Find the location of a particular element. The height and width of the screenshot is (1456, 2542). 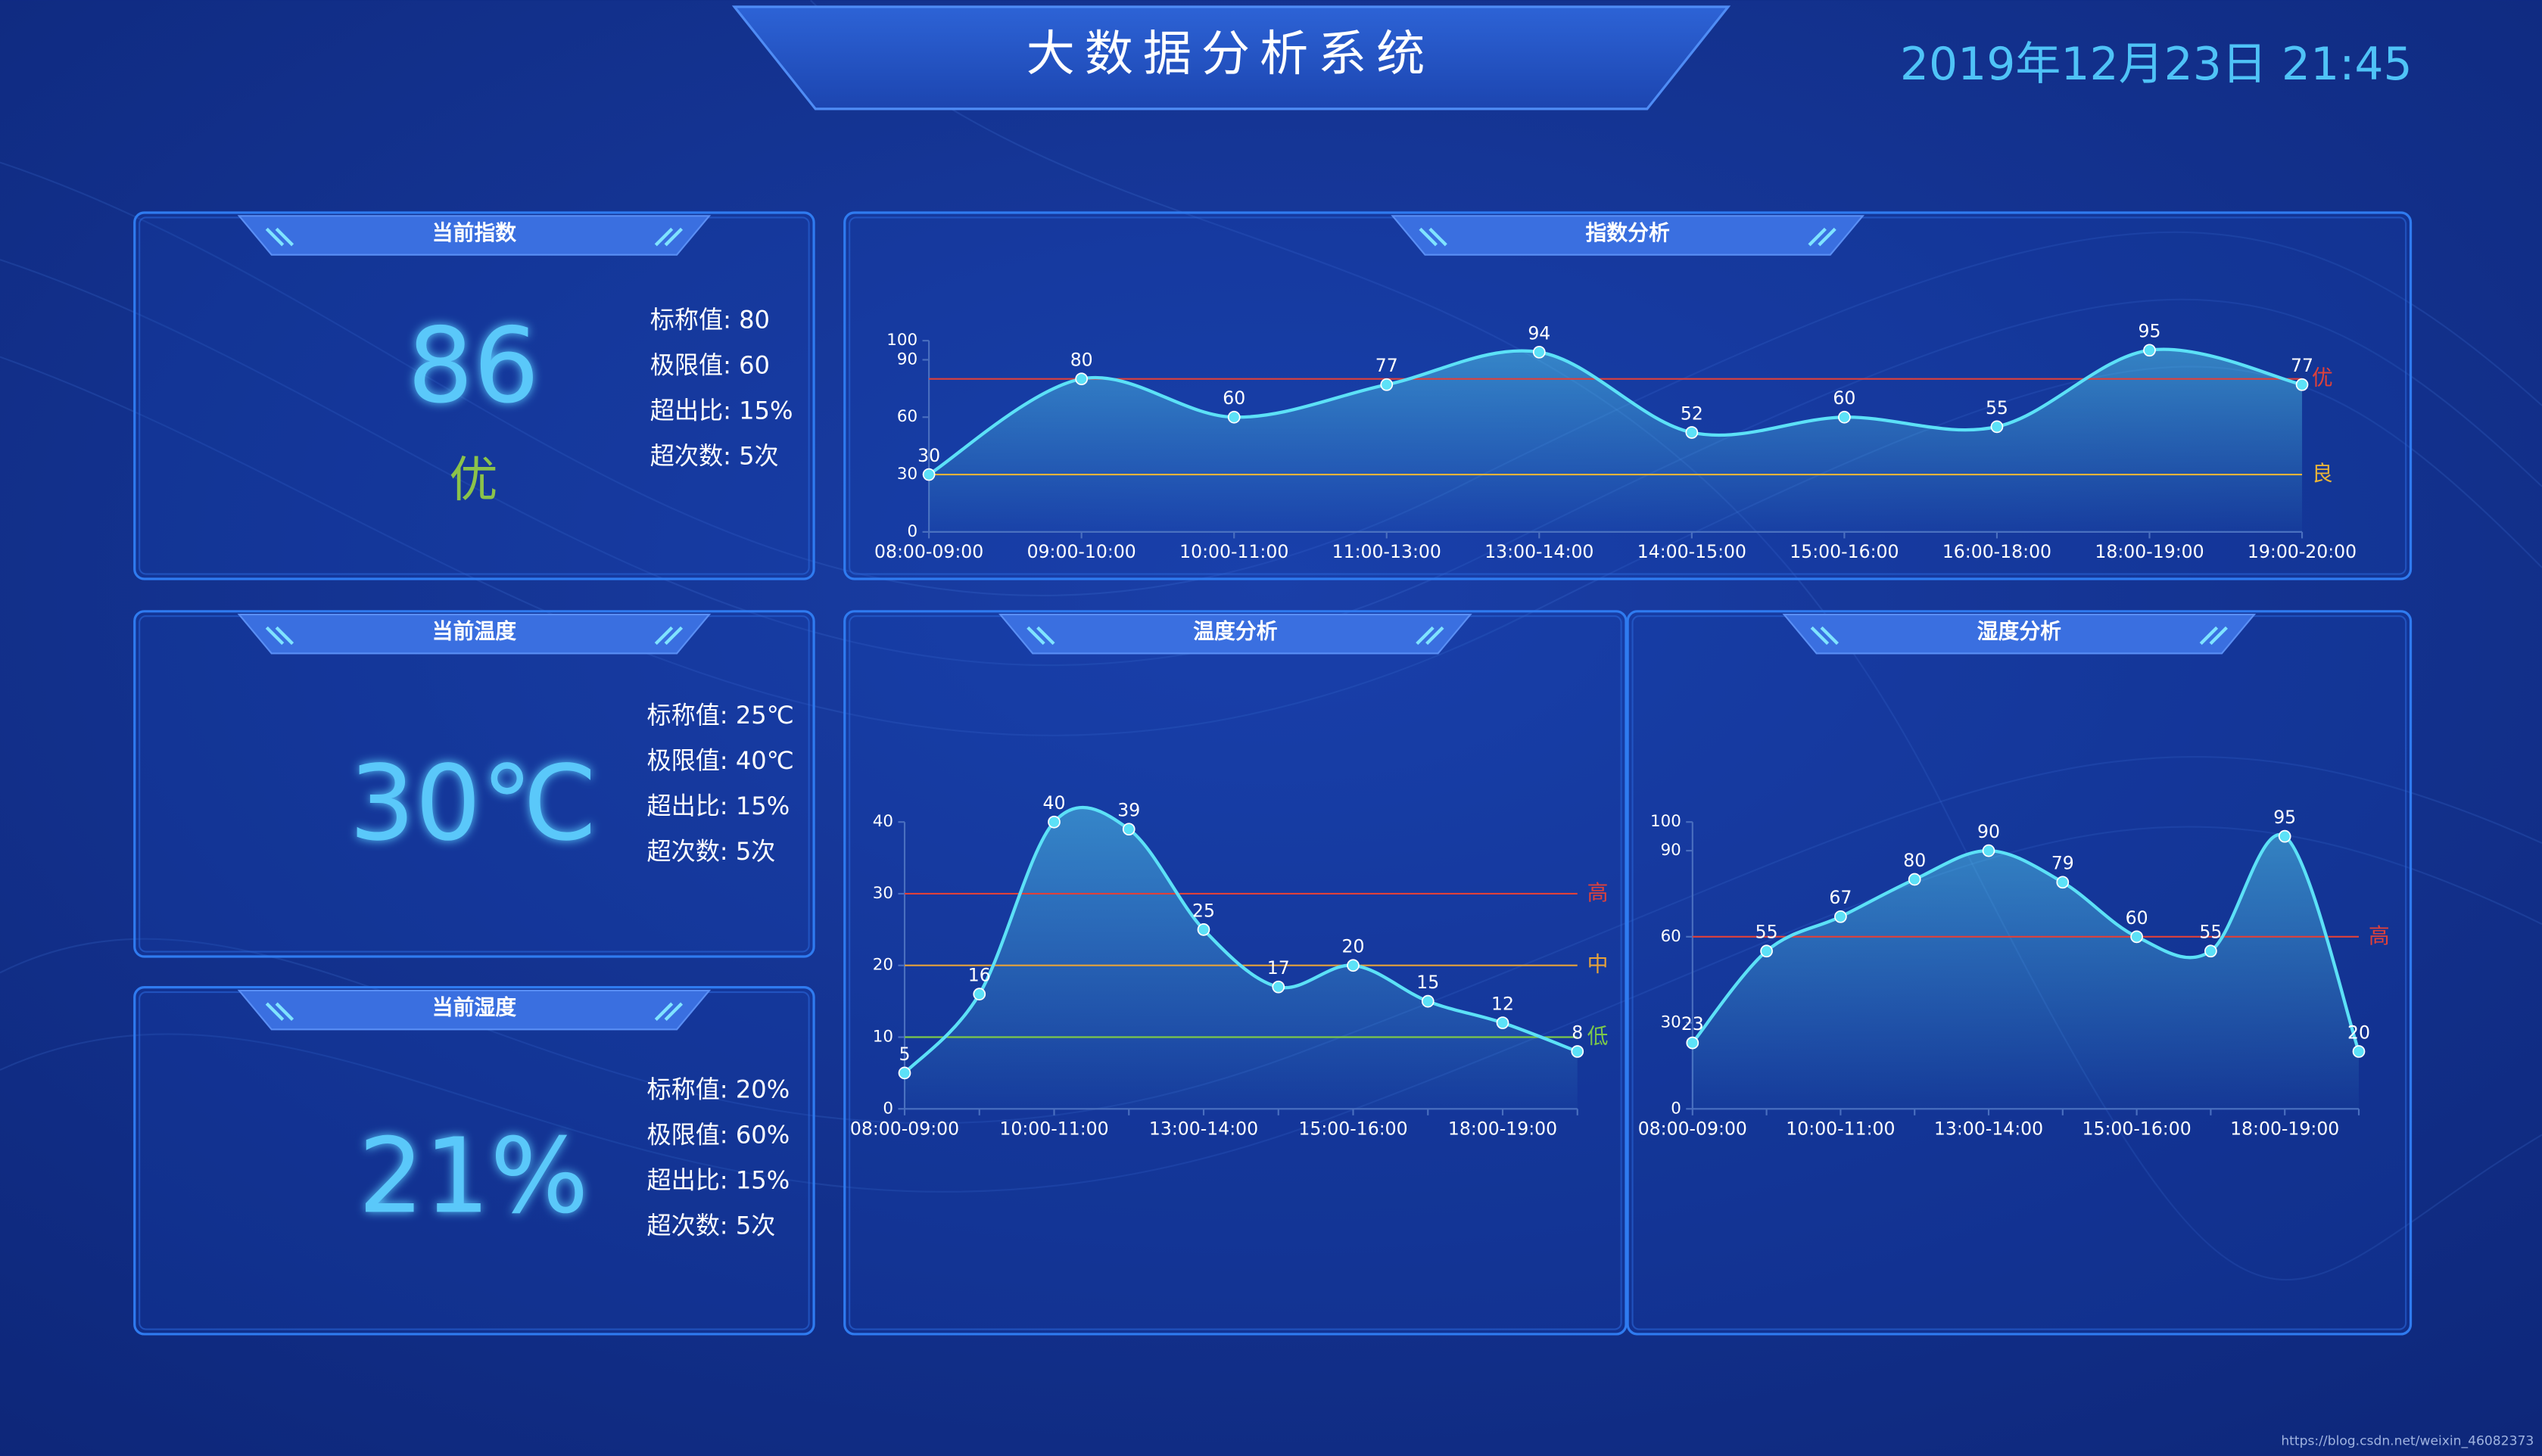

panel-title: 当前温度 is located at coordinates (474, 632).